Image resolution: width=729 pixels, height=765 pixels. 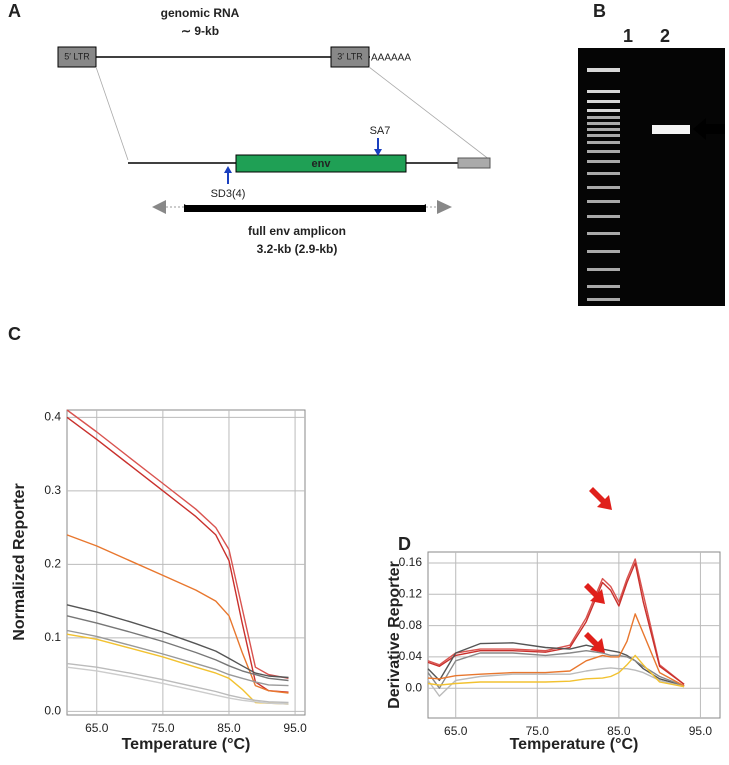 I want to click on annotation-arrows, so click(x=598, y=570).